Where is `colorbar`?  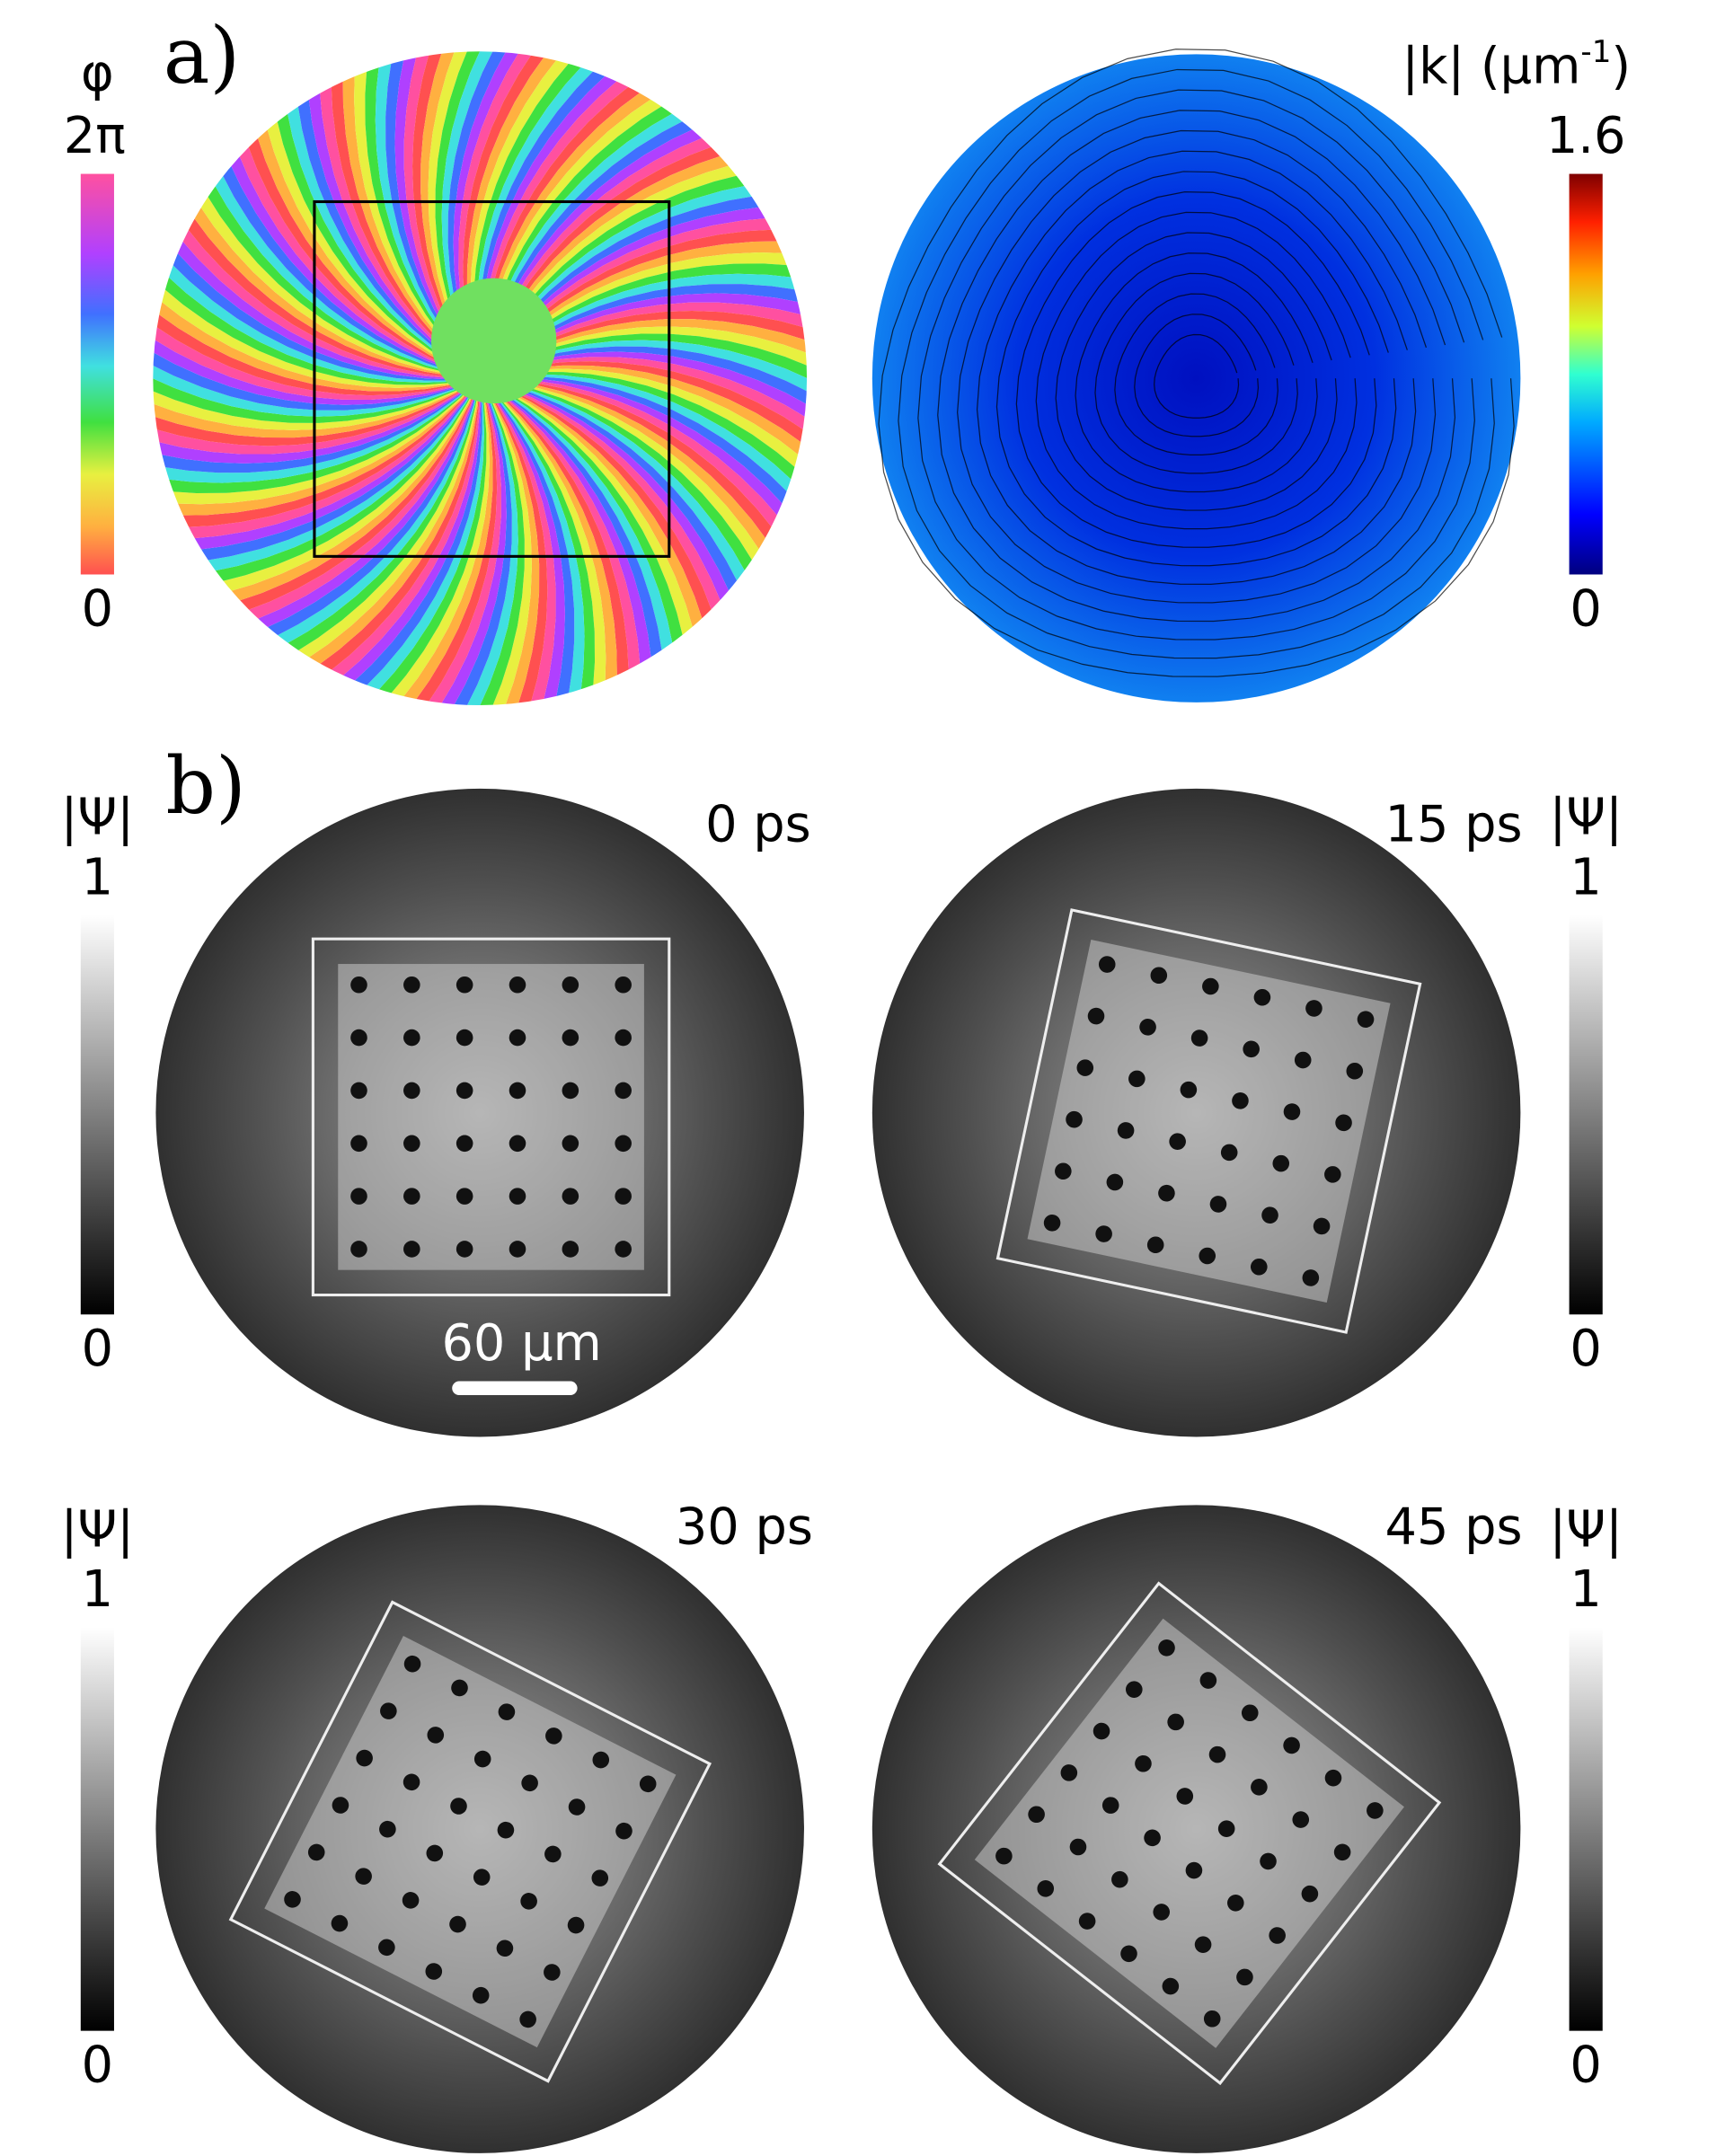
colorbar is located at coordinates (97, 374).